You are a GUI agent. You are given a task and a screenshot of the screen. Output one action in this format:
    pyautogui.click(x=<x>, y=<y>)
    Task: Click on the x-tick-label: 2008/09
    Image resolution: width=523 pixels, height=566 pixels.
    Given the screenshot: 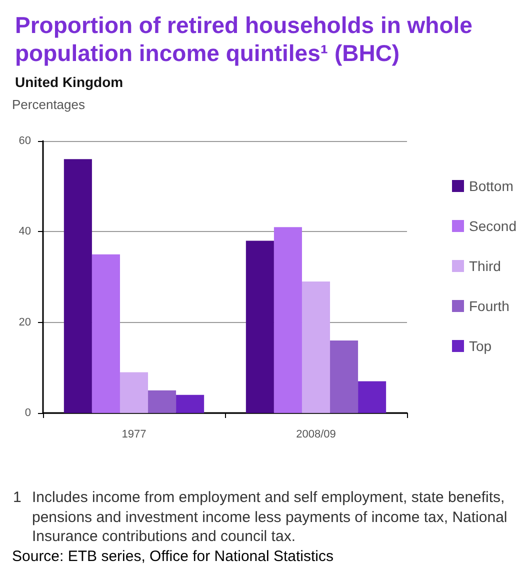 What is the action you would take?
    pyautogui.click(x=316, y=434)
    